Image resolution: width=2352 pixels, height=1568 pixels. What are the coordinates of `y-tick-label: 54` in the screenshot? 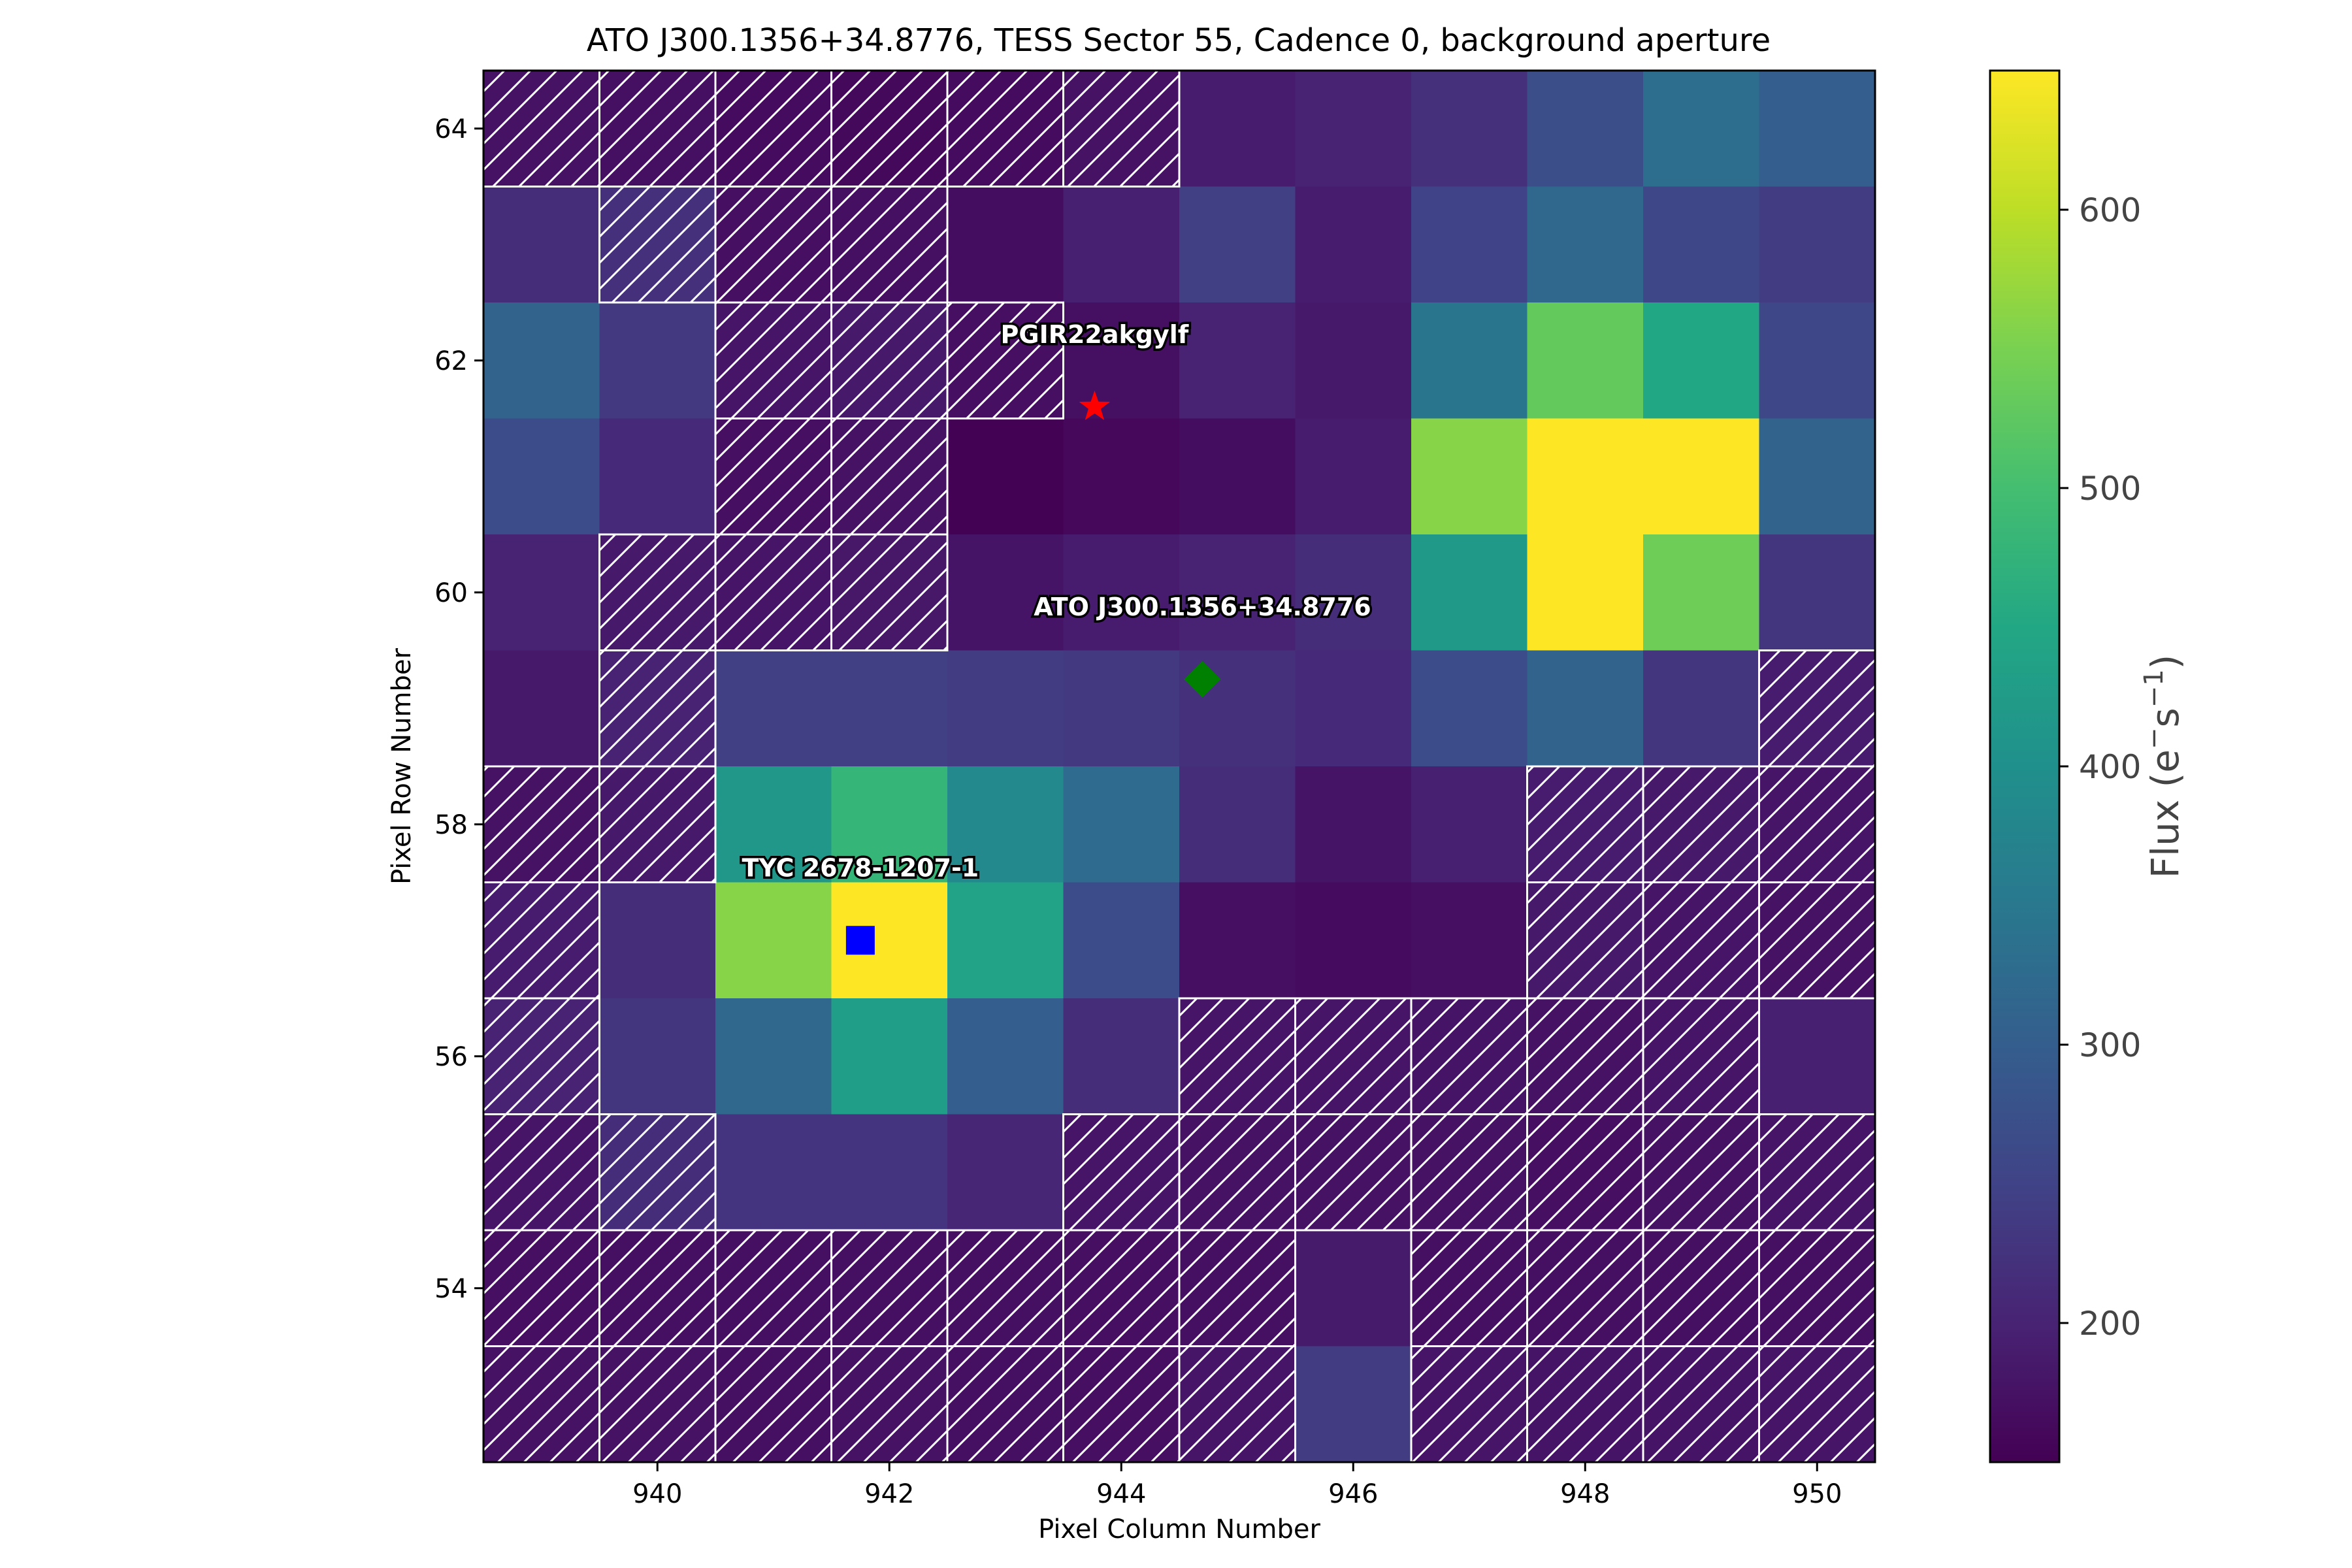 It's located at (451, 1289).